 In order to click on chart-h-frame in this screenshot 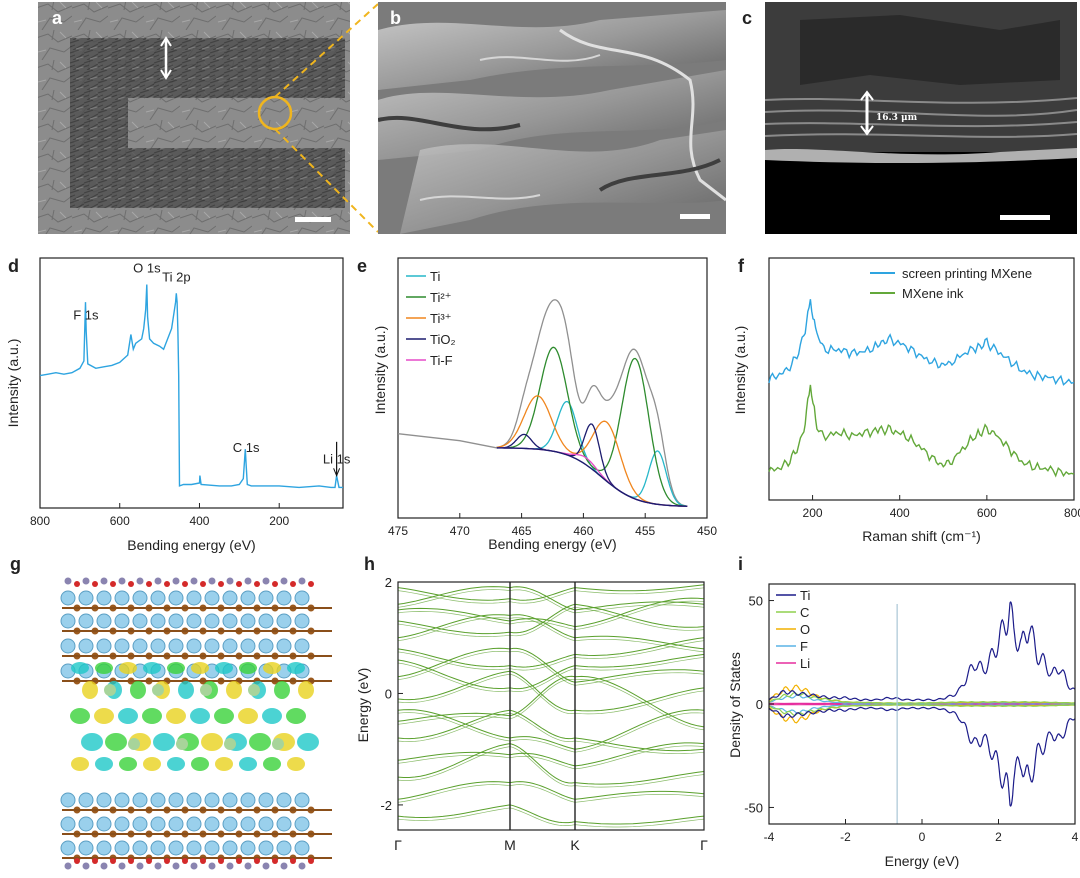, I will do `click(551, 706)`.